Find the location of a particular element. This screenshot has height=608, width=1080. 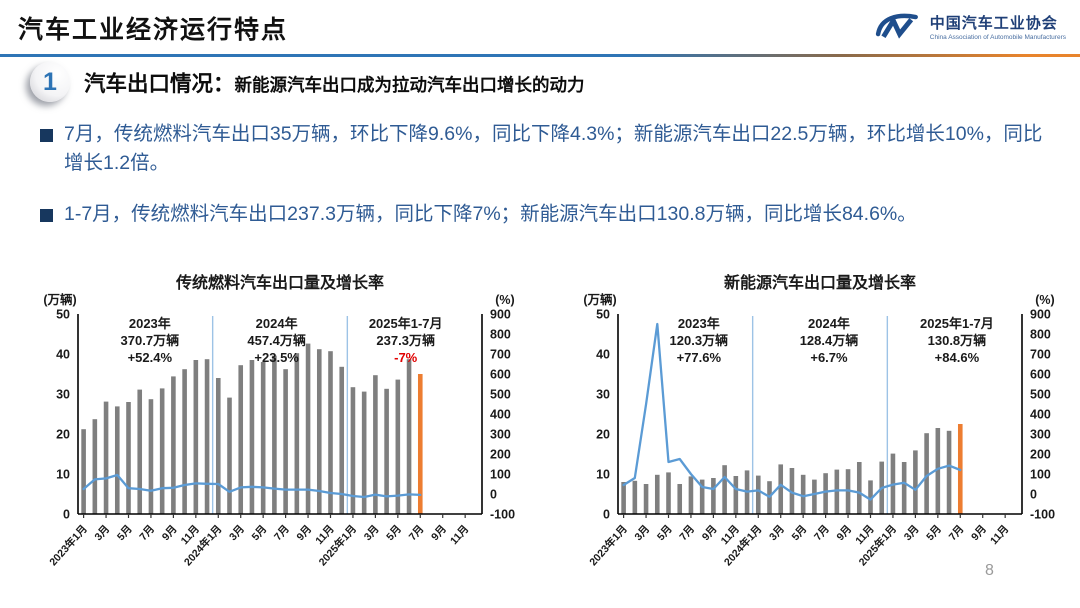

svg-text: 600 is located at coordinates (500, 375).